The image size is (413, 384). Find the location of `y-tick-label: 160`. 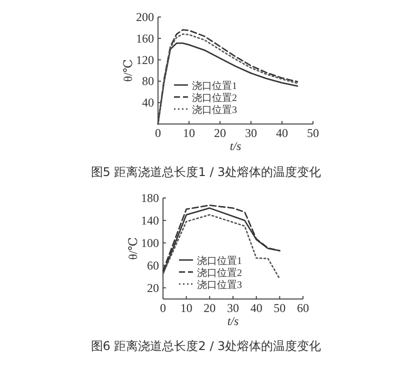

y-tick-label: 160 is located at coordinates (145, 38).